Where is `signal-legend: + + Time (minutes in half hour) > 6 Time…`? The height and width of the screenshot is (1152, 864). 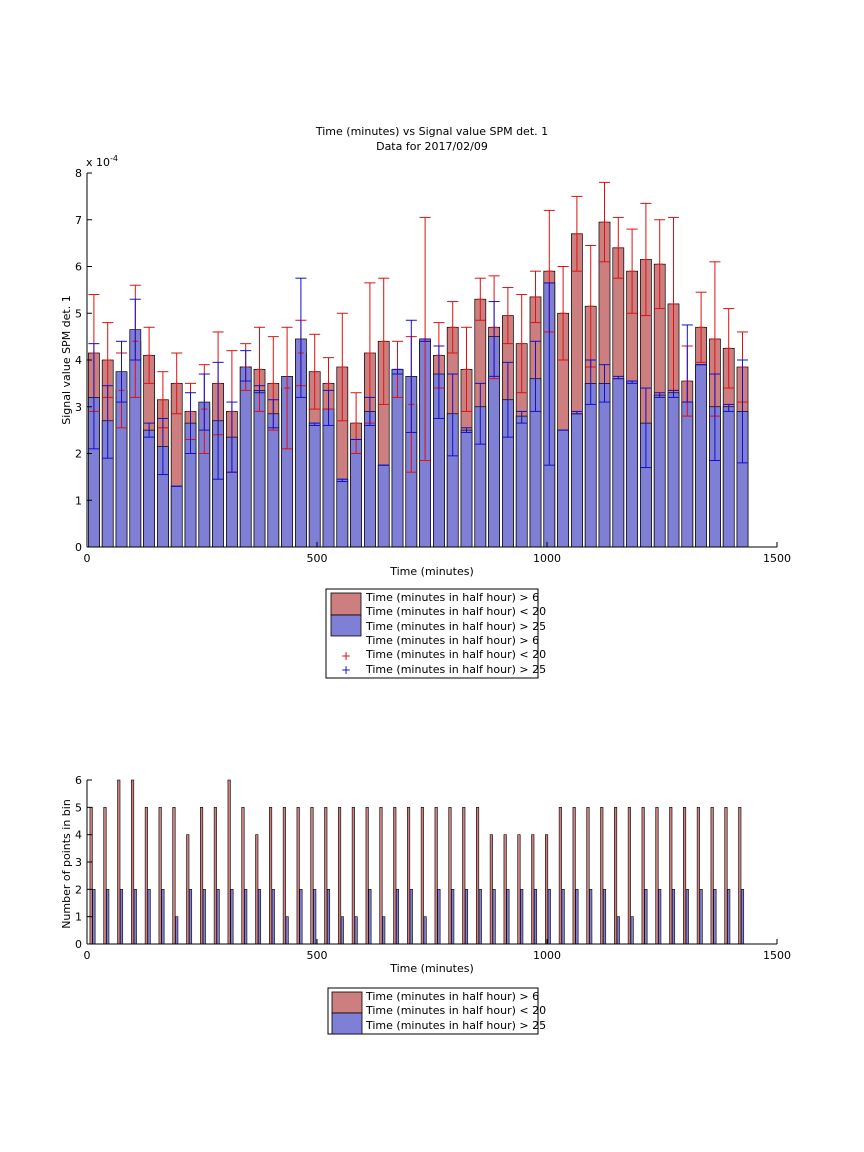
signal-legend: + + Time (minutes in half hour) > 6 Time… is located at coordinates (435, 633).